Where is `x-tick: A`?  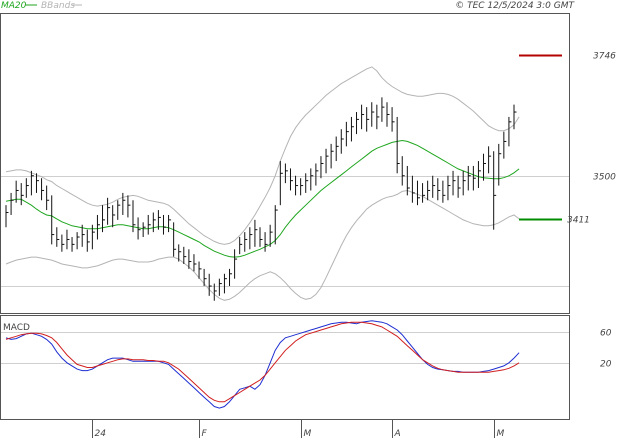 x-tick: A is located at coordinates (396, 429).